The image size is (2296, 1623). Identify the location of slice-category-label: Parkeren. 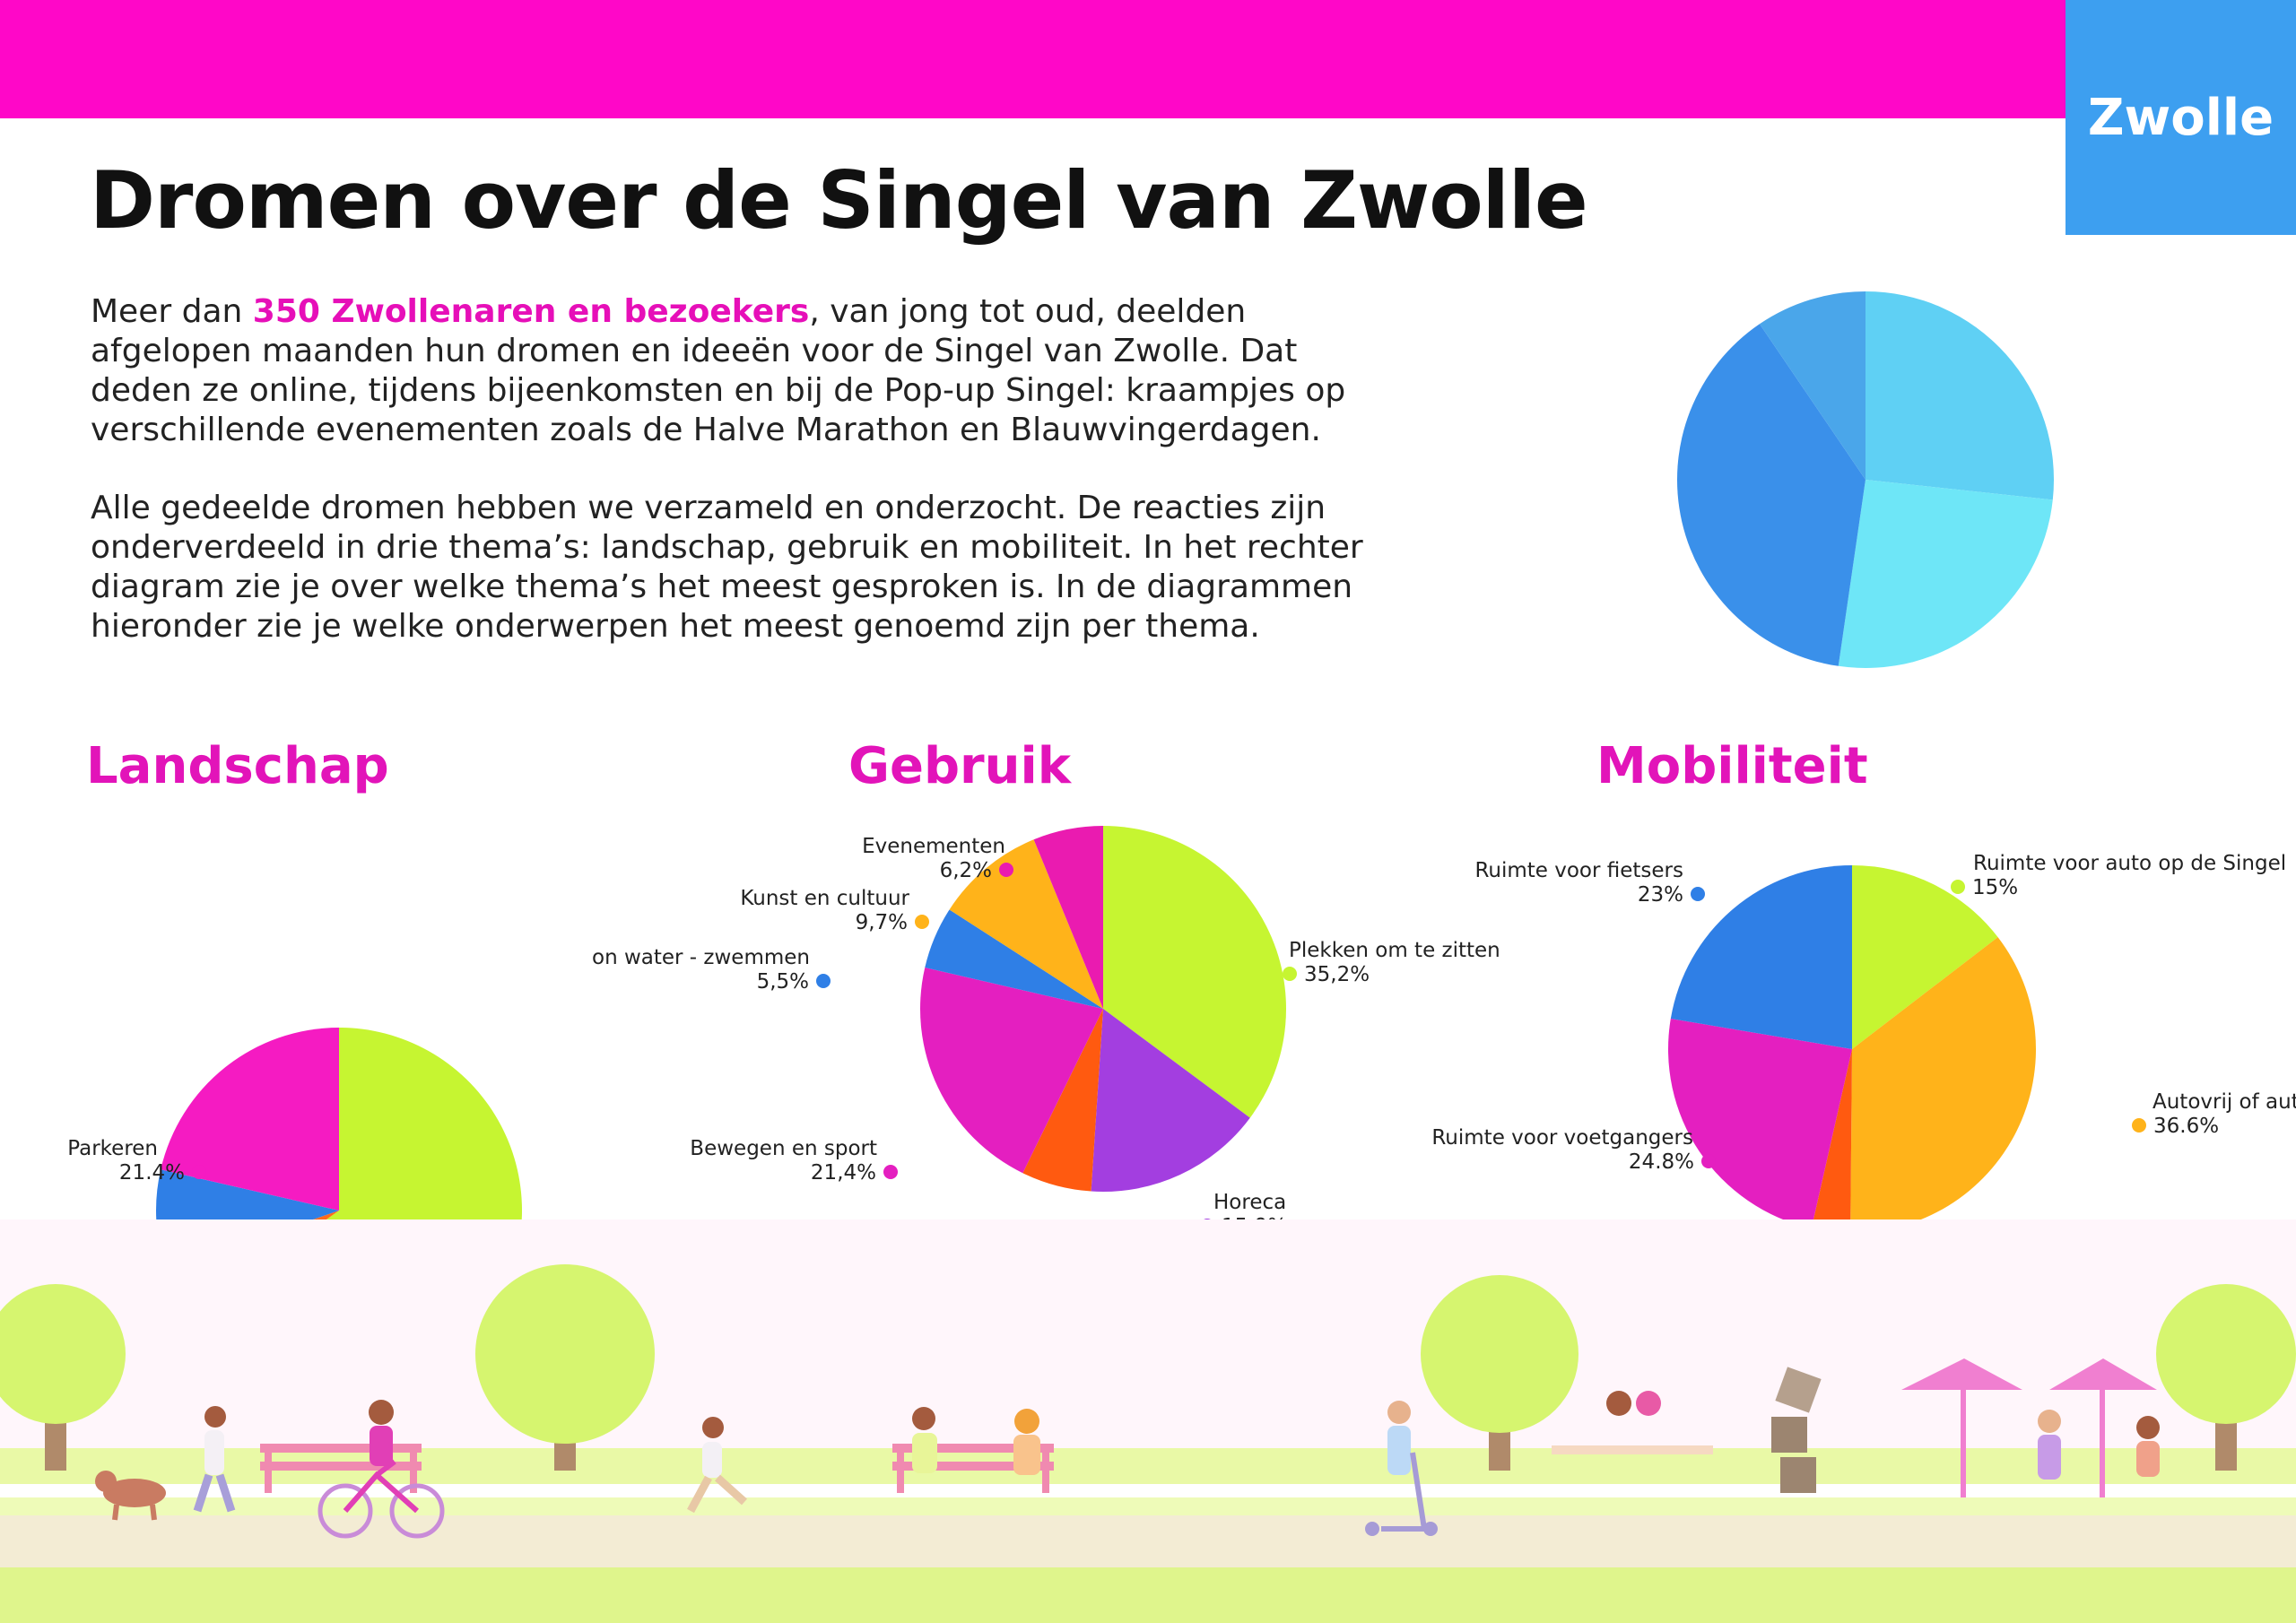
(112, 1148).